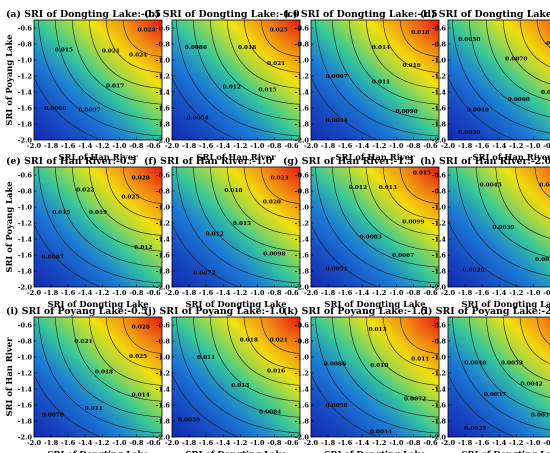  Describe the element at coordinates (512, 364) in the screenshot. I see `contour-value-label: 0.0053` at that location.